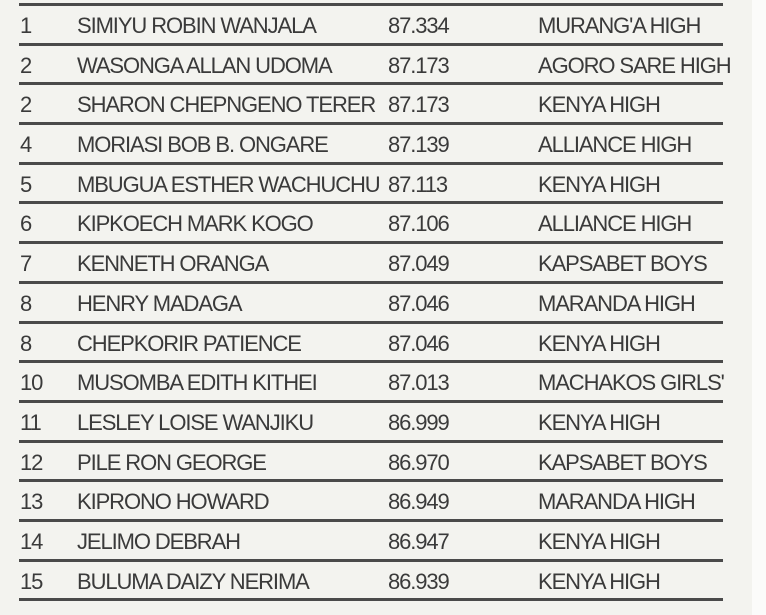 This screenshot has height=615, width=766. What do you see at coordinates (26, 224) in the screenshot?
I see `cell-rank: 6` at bounding box center [26, 224].